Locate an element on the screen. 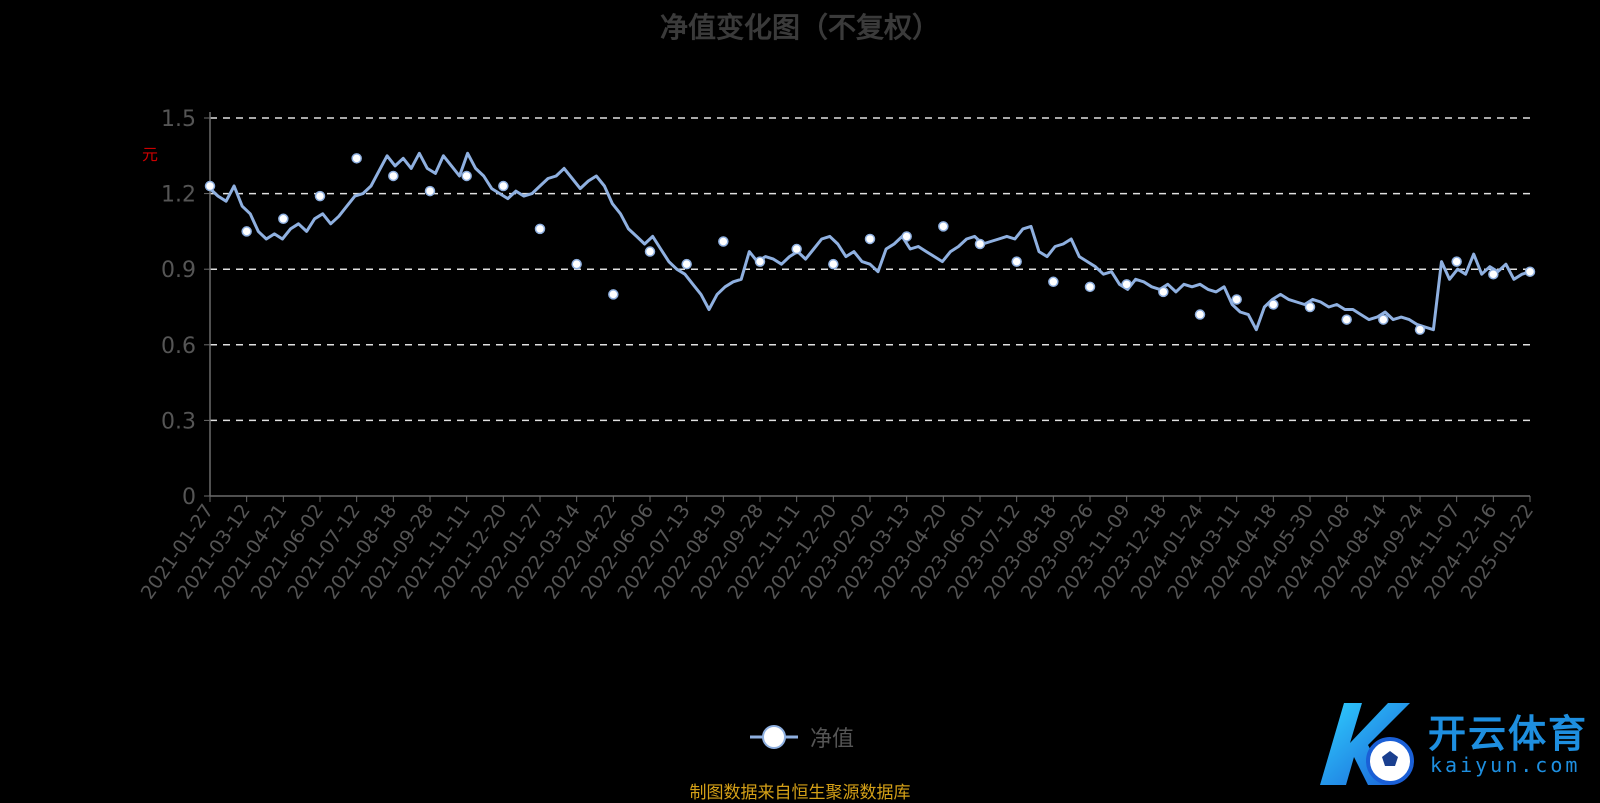  y-tick-label: 1.5 is located at coordinates (178, 119).